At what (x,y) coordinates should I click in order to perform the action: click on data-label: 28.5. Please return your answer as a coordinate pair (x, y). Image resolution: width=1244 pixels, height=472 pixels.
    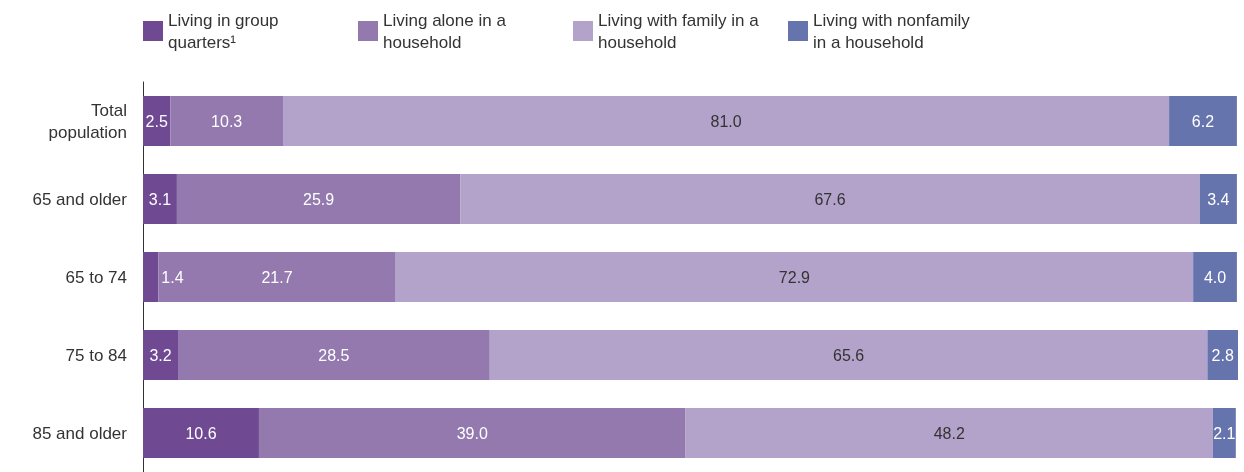
    Looking at the image, I should click on (334, 355).